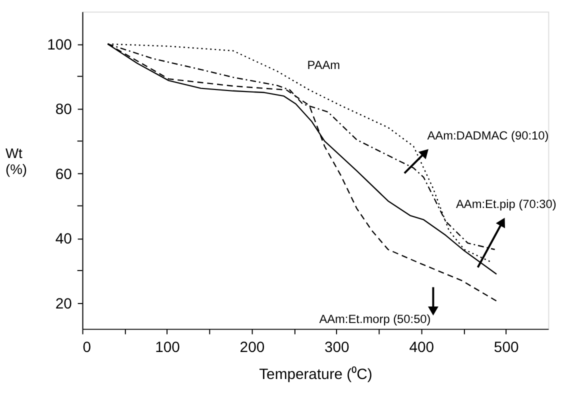 The height and width of the screenshot is (413, 569). What do you see at coordinates (375, 319) in the screenshot?
I see `annotation: AAm:Et.morp (50:50)` at bounding box center [375, 319].